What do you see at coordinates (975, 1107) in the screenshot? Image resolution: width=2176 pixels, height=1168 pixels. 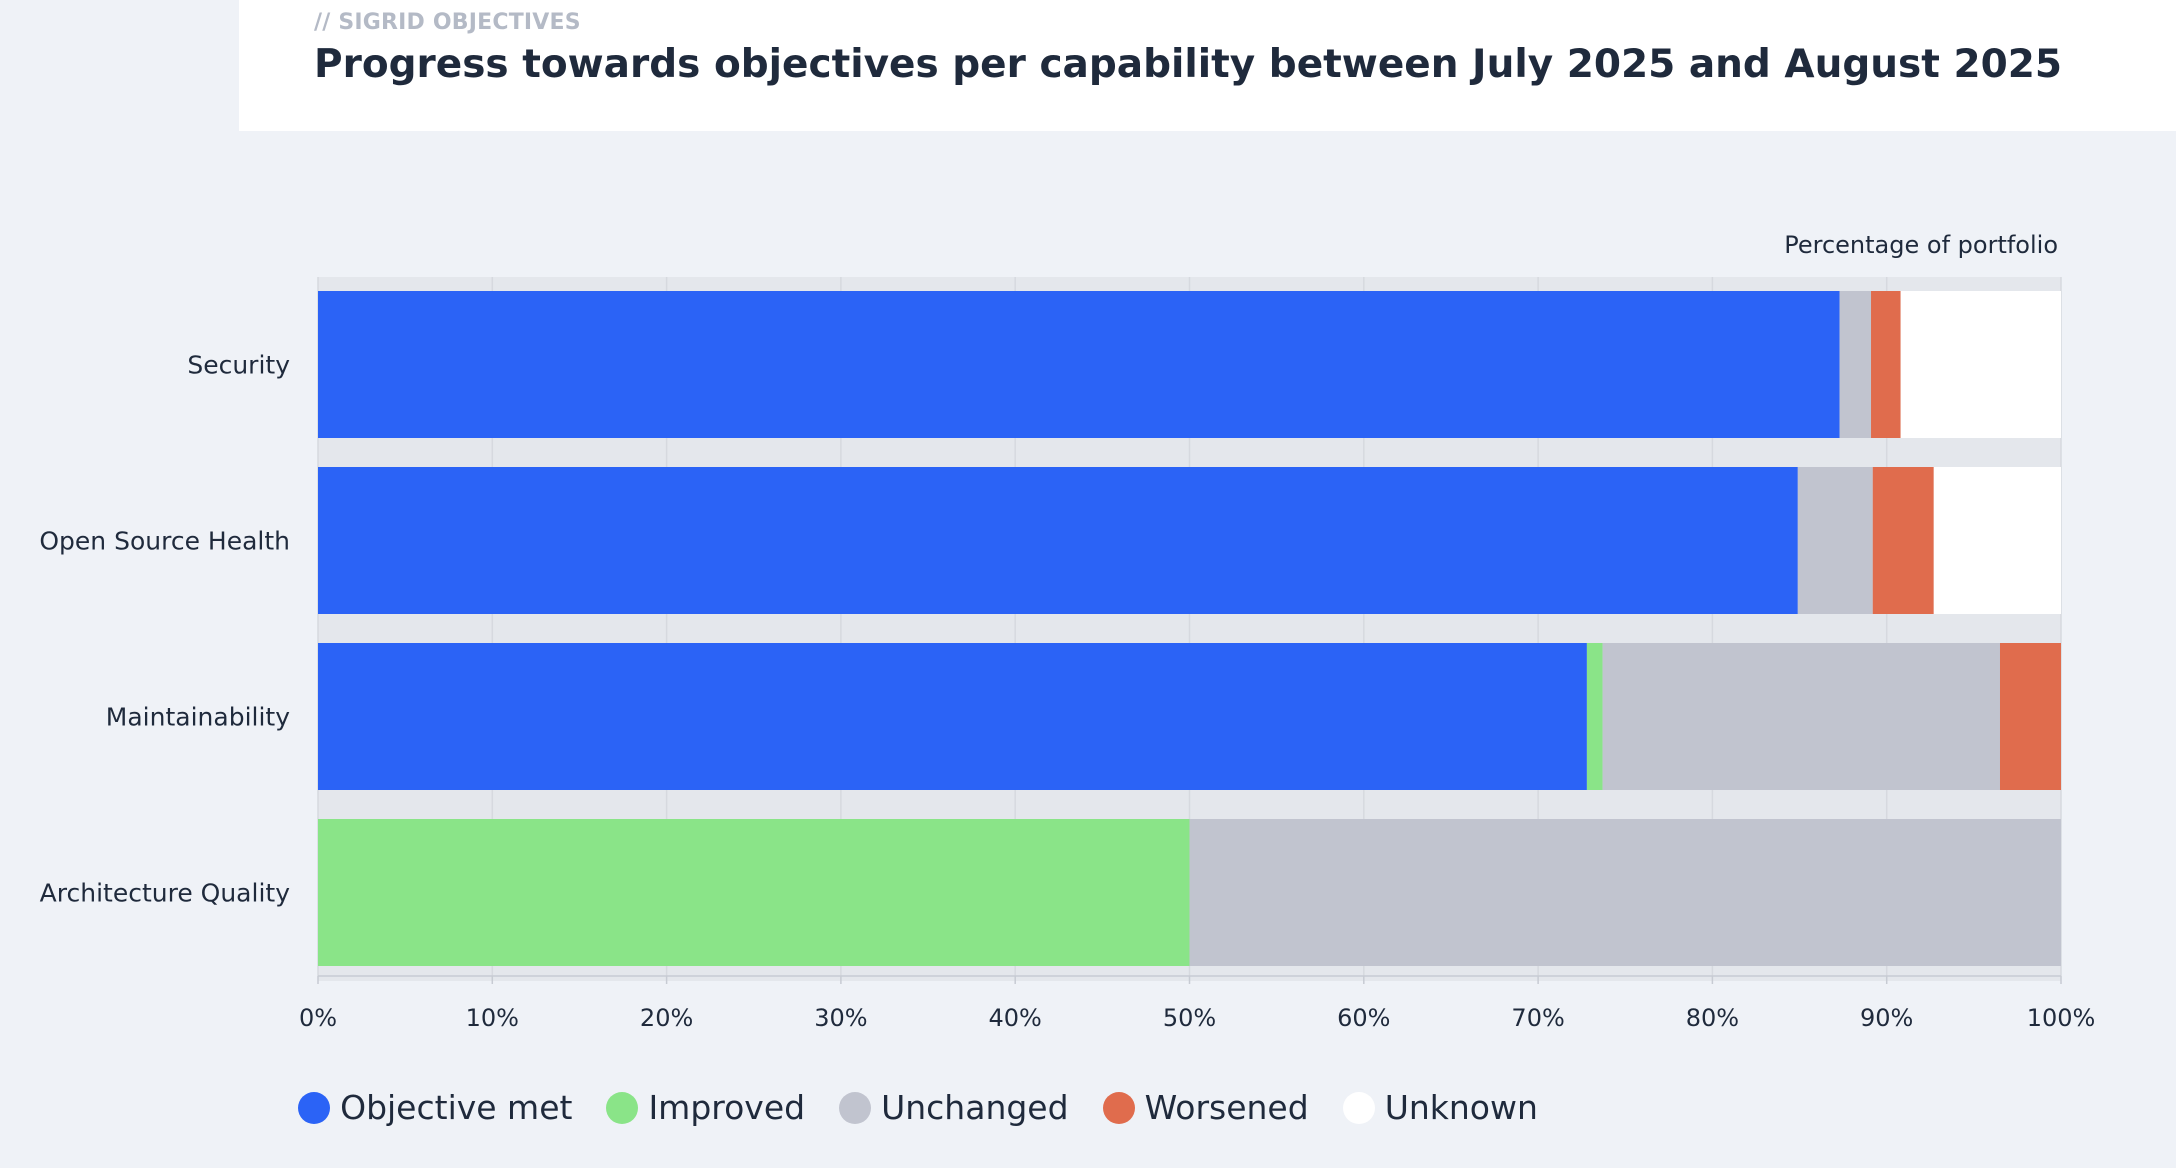 I see `legend-label: Unchanged` at bounding box center [975, 1107].